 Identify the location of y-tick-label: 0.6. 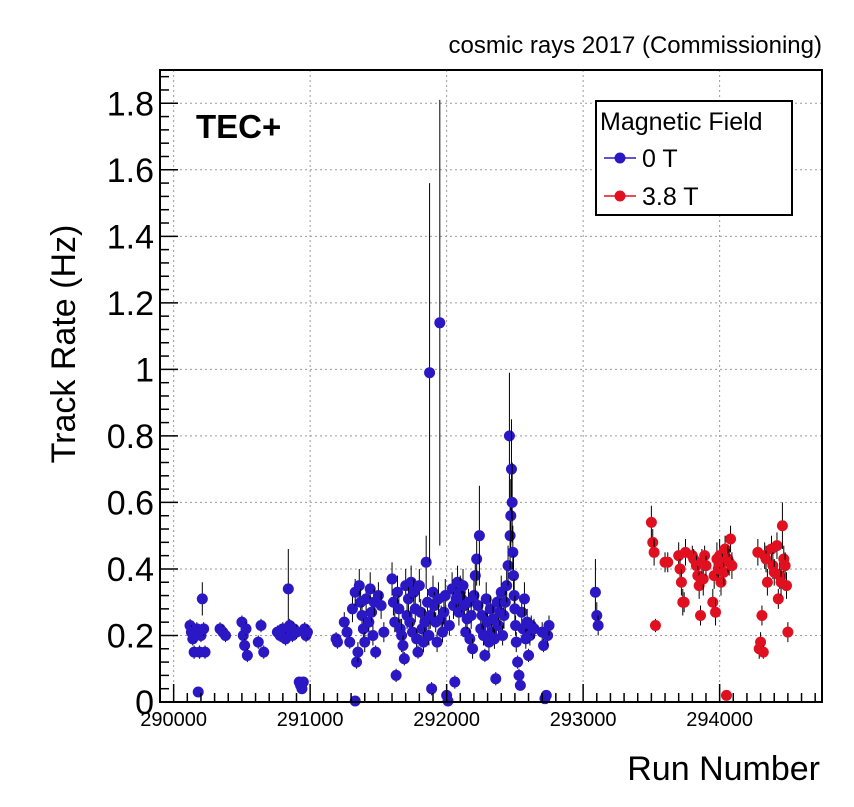
(130, 503).